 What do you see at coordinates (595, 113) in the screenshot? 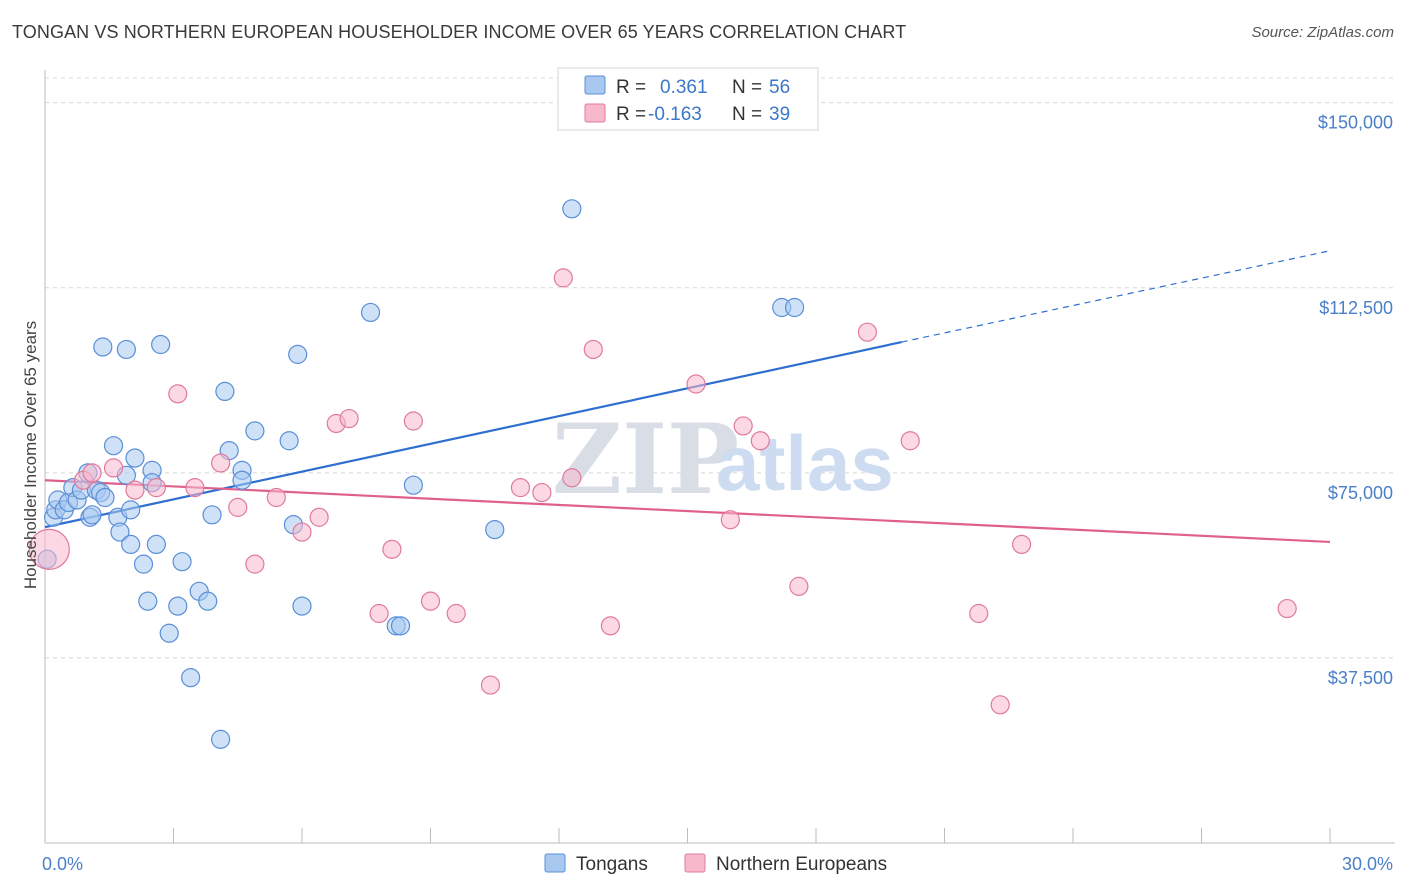
I see `legend-swatch-northern-europeans` at bounding box center [595, 113].